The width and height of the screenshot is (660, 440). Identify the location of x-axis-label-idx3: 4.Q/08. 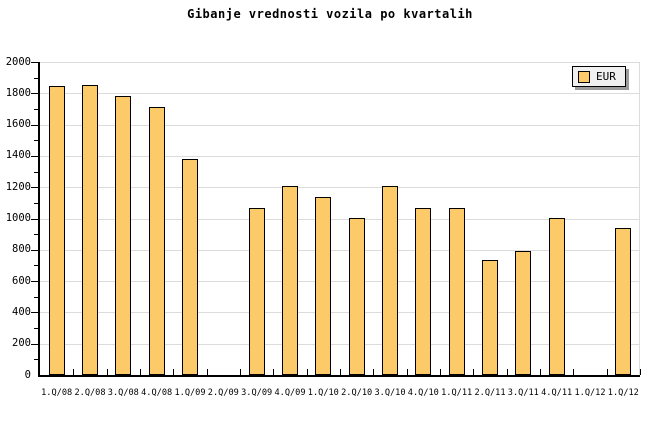
(157, 393).